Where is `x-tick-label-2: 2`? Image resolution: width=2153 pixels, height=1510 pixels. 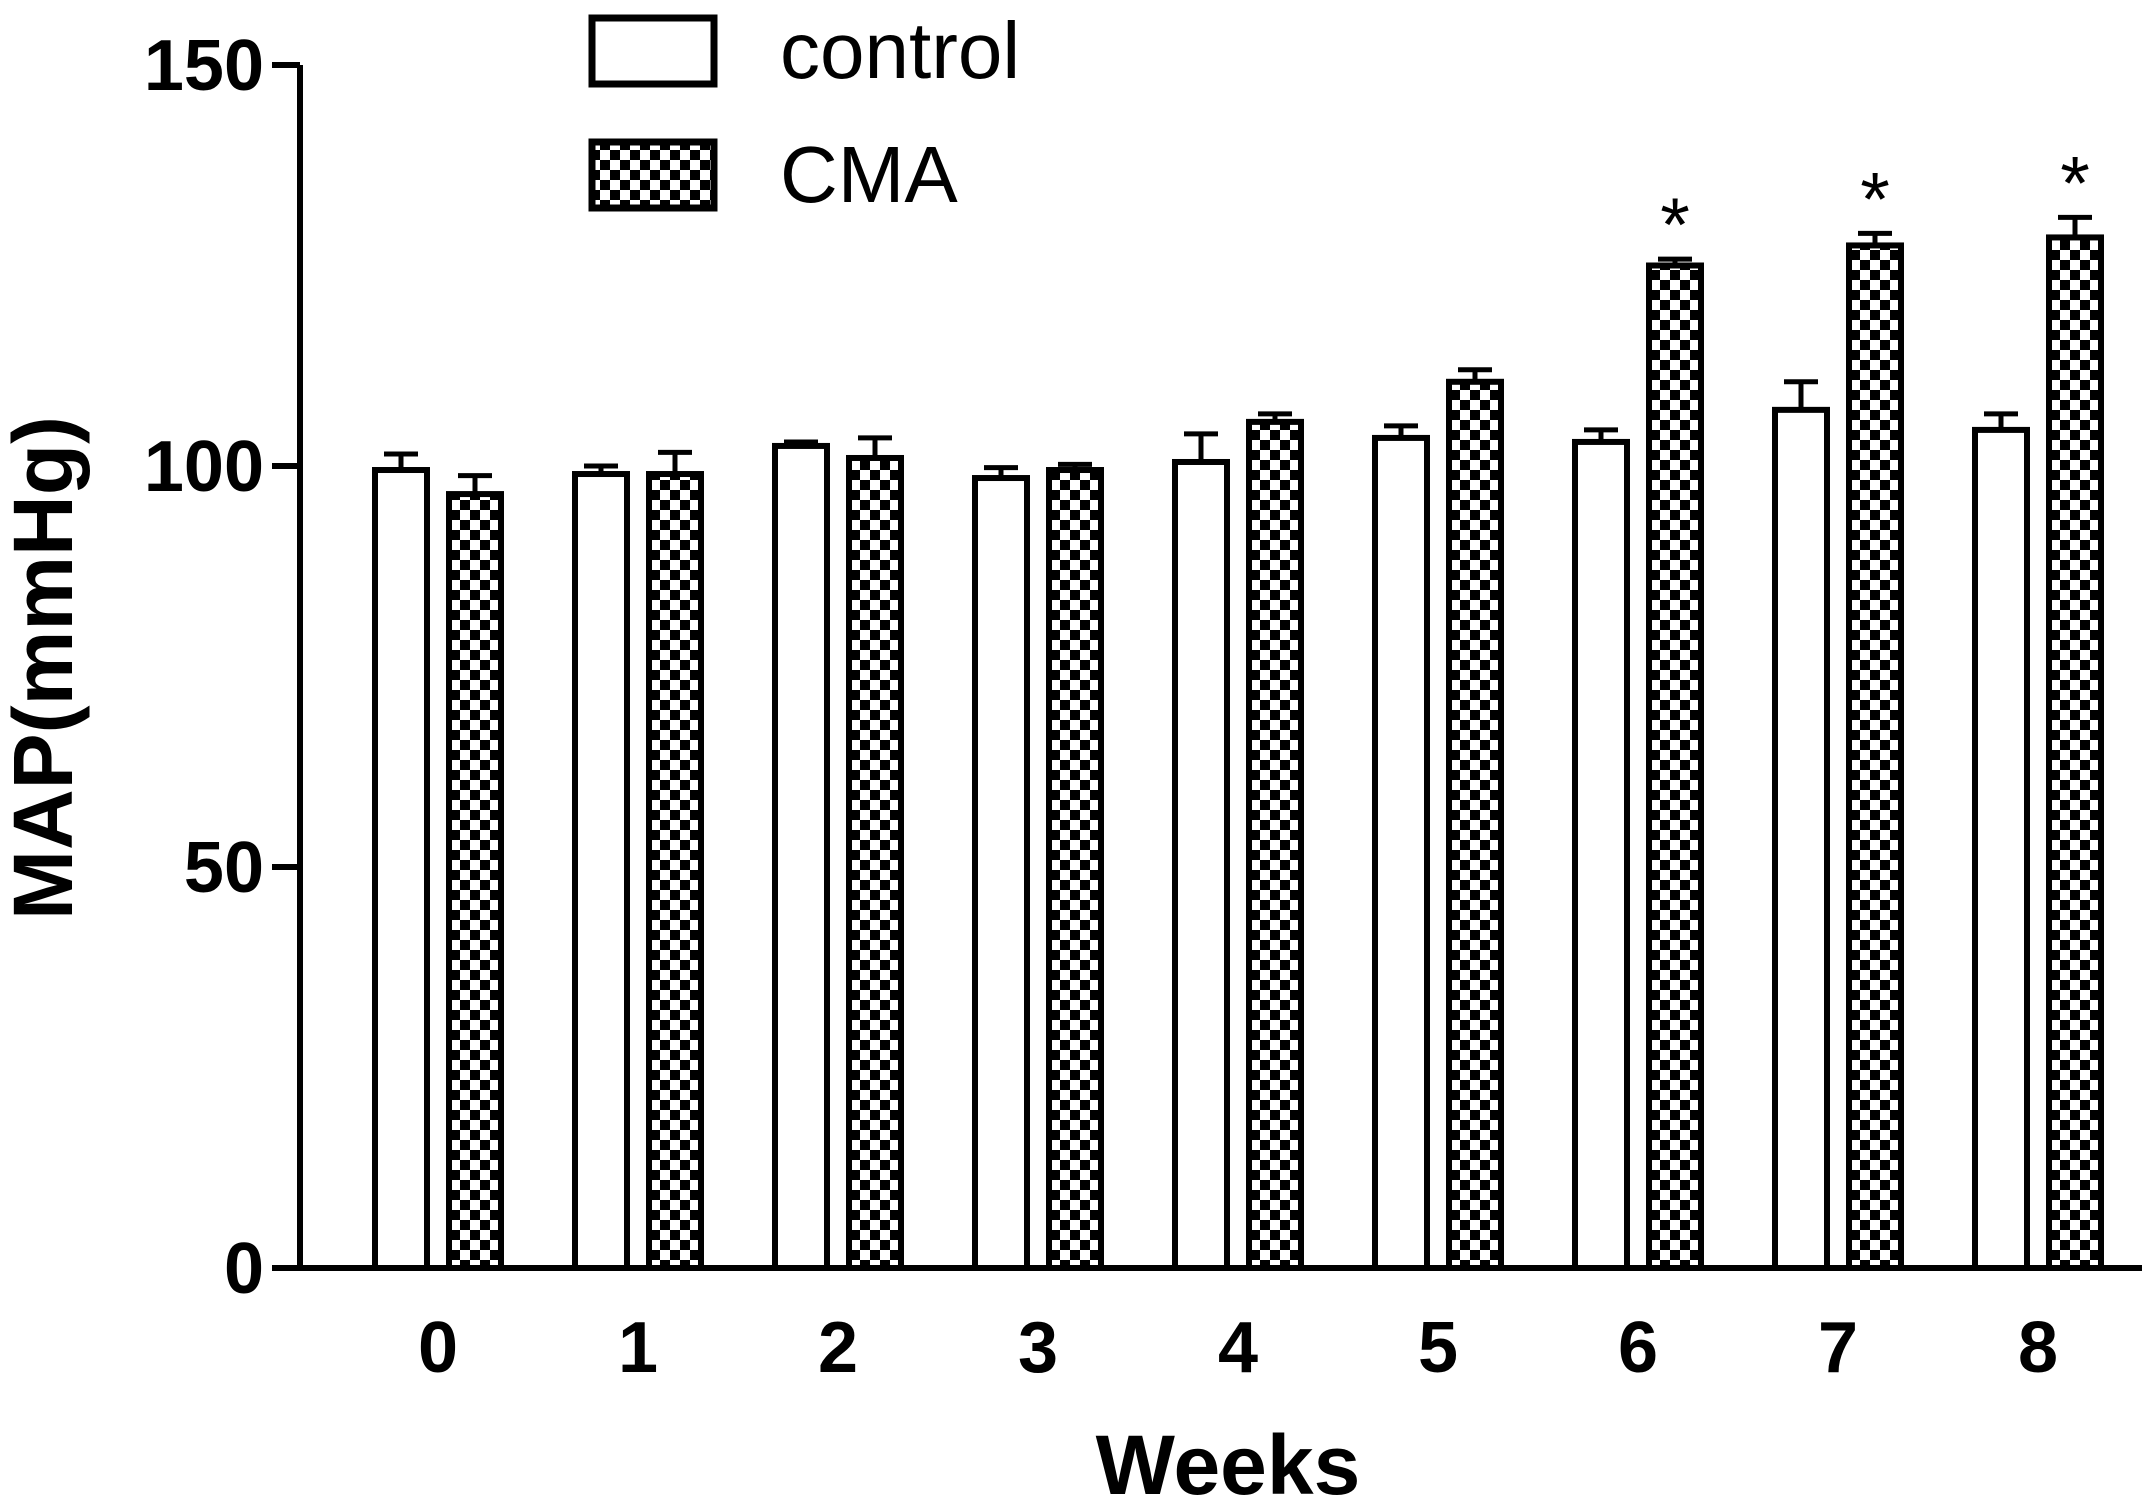
x-tick-label-2: 2 is located at coordinates (838, 1348).